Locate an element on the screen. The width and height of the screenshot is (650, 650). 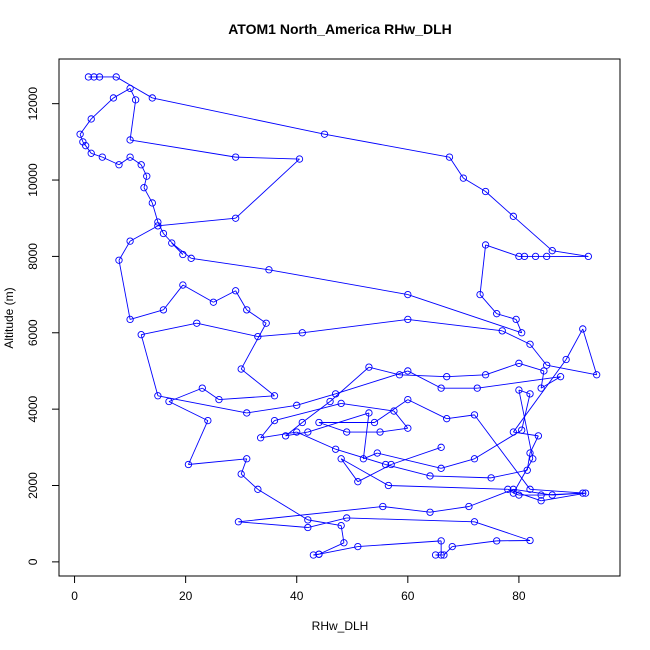
x-tick-label: 60 is located at coordinates (408, 596).